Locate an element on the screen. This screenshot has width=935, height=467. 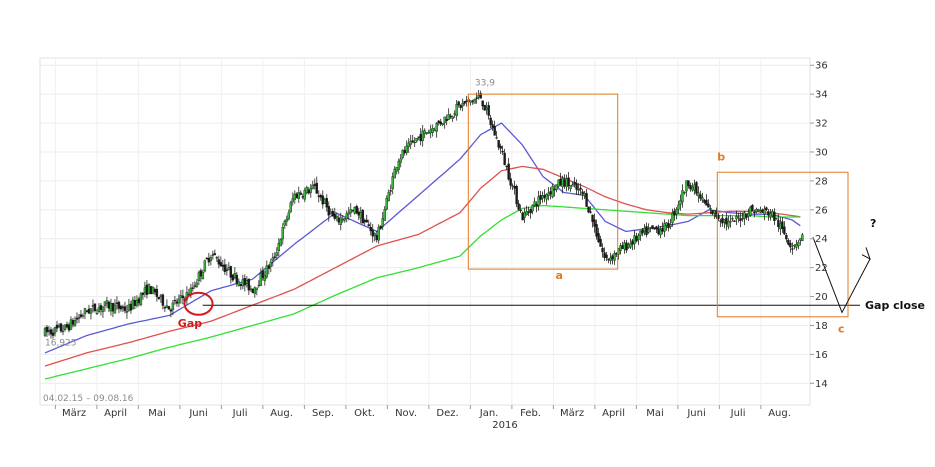
annotation-b: b is located at coordinates (721, 157).